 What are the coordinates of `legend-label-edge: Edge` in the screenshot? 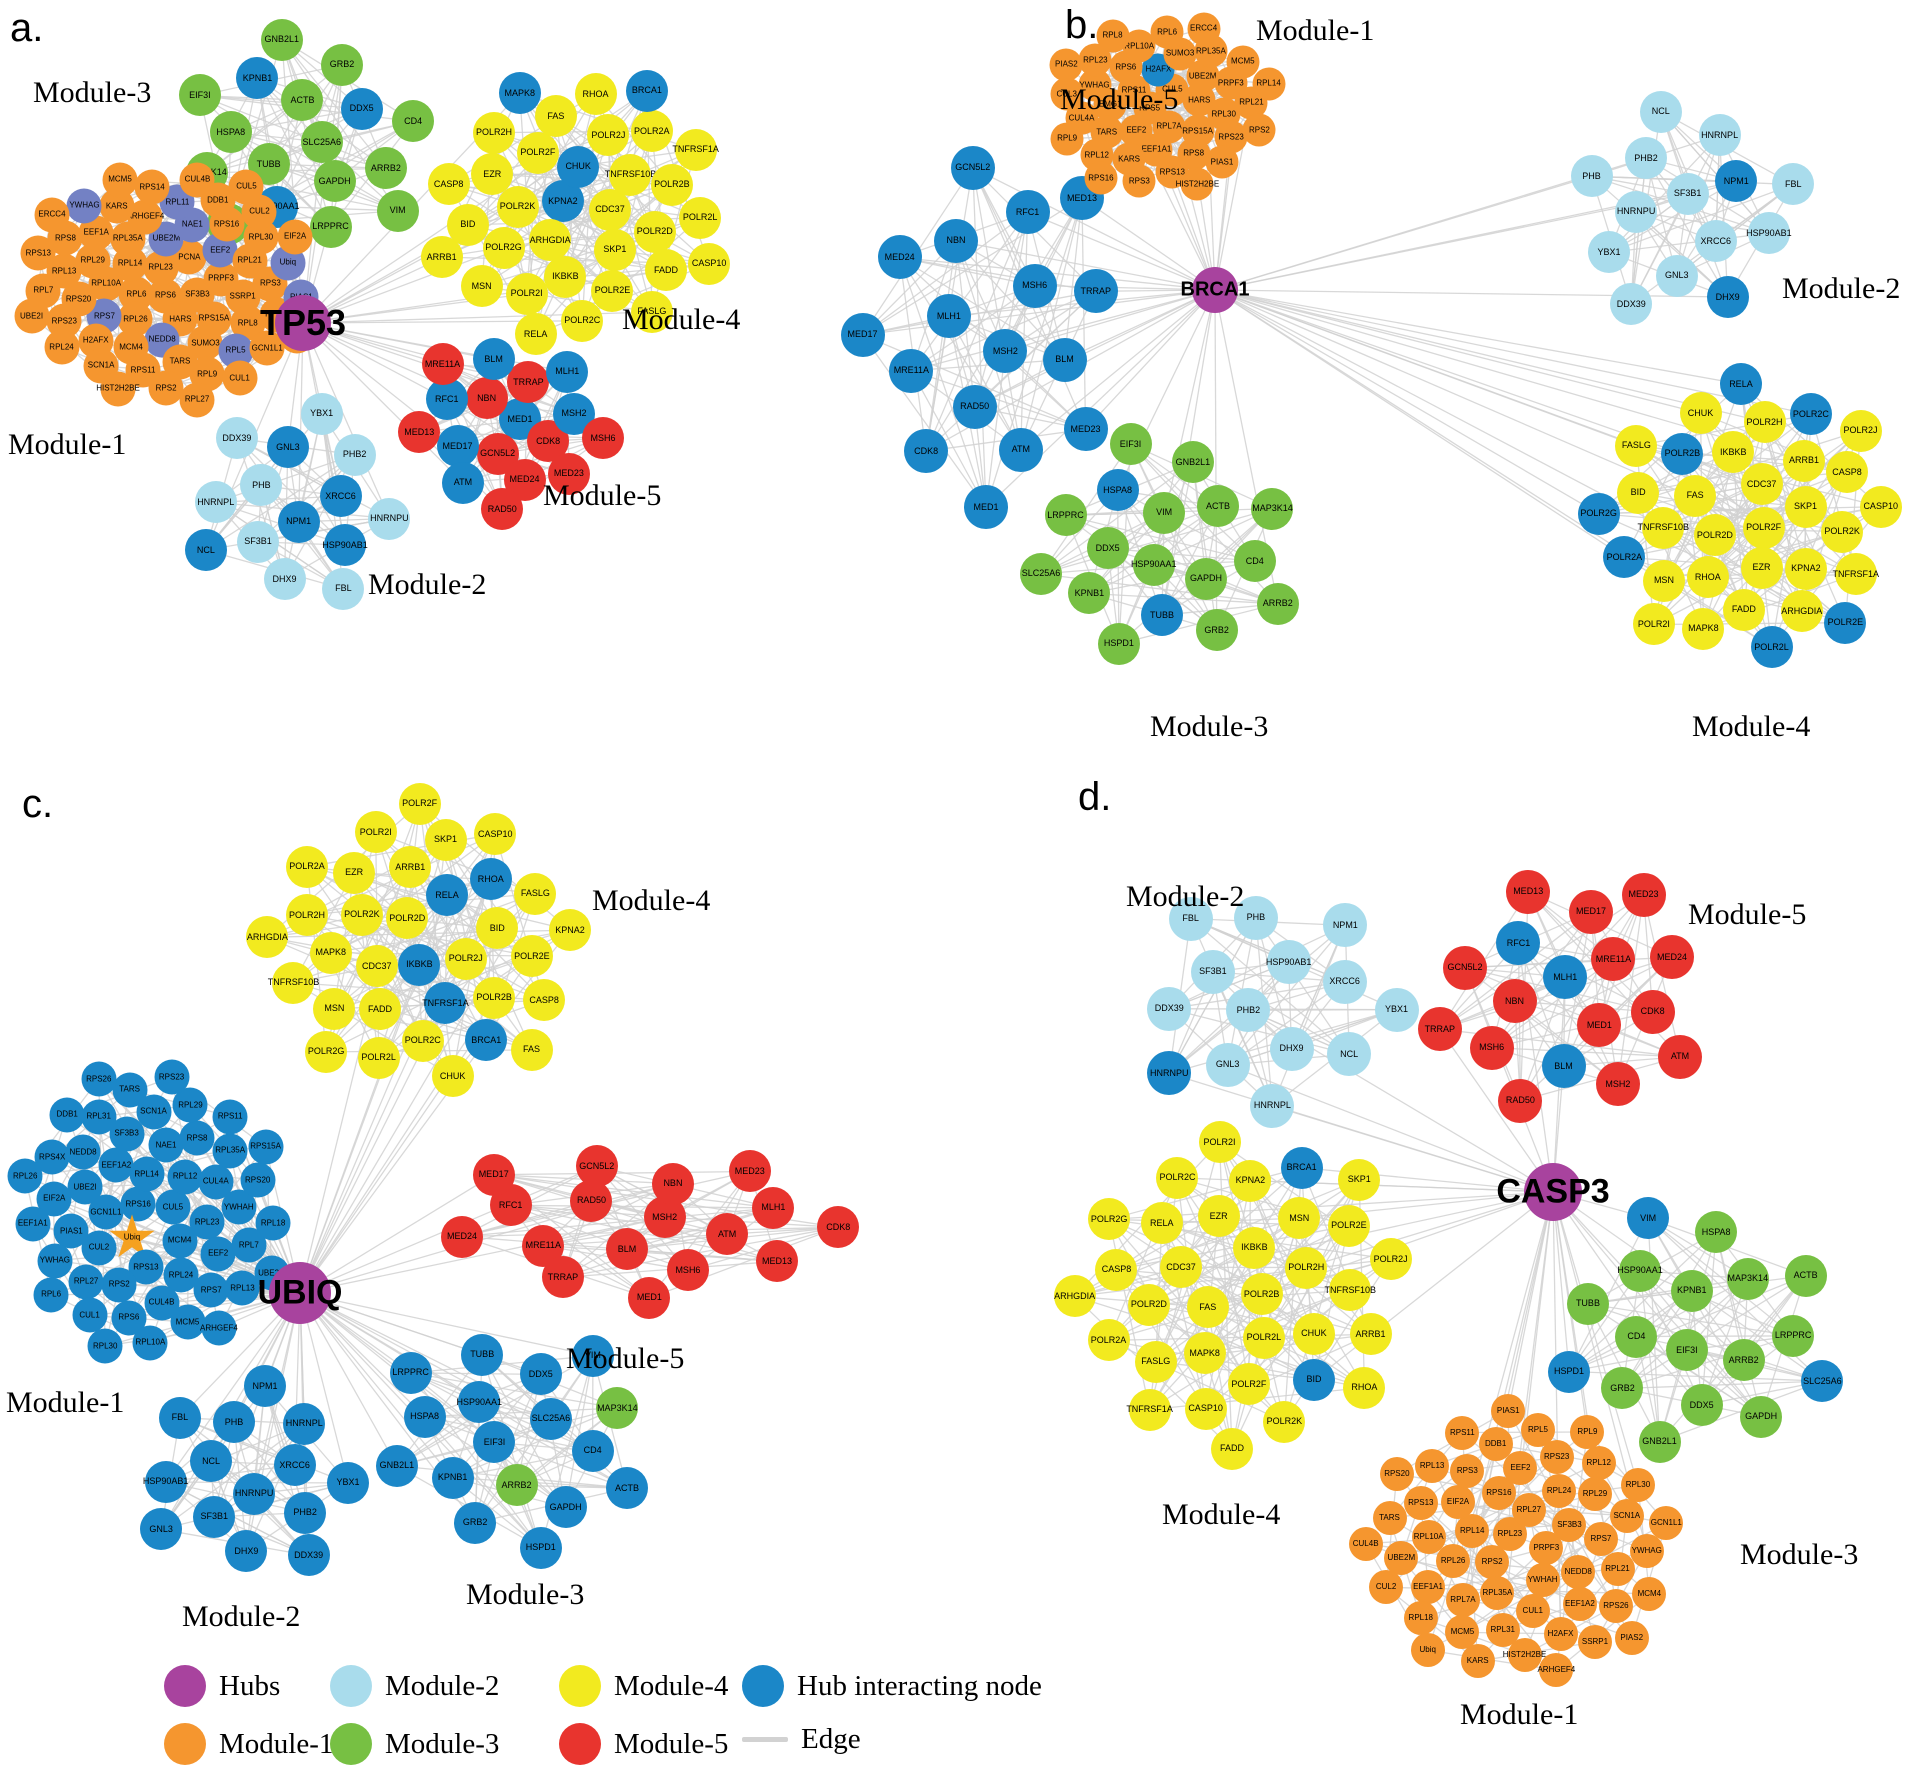 It's located at (831, 1739).